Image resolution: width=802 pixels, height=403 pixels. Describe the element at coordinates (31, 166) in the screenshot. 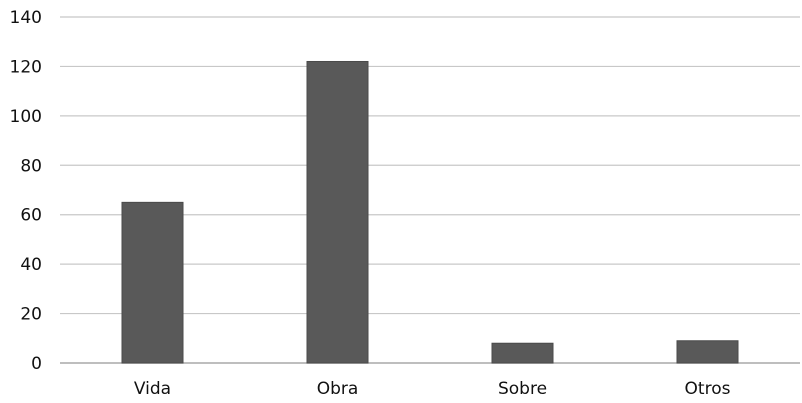

I see `y-tick-label: 80` at that location.